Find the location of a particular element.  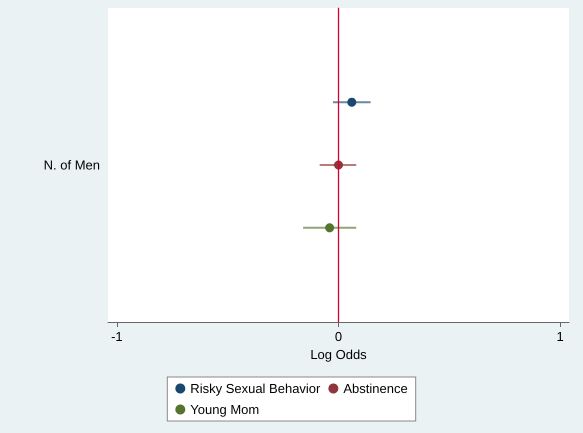

y-tick-label: N. of Men is located at coordinates (72, 165).